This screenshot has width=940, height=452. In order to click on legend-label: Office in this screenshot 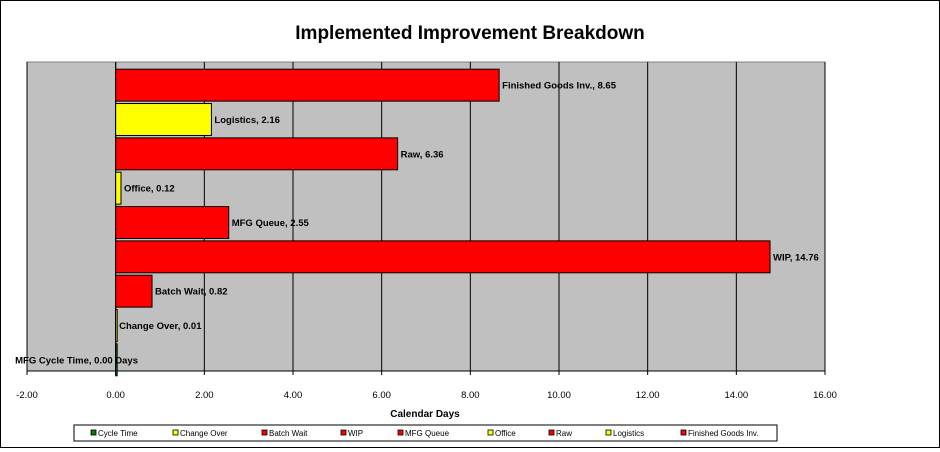, I will do `click(505, 433)`.